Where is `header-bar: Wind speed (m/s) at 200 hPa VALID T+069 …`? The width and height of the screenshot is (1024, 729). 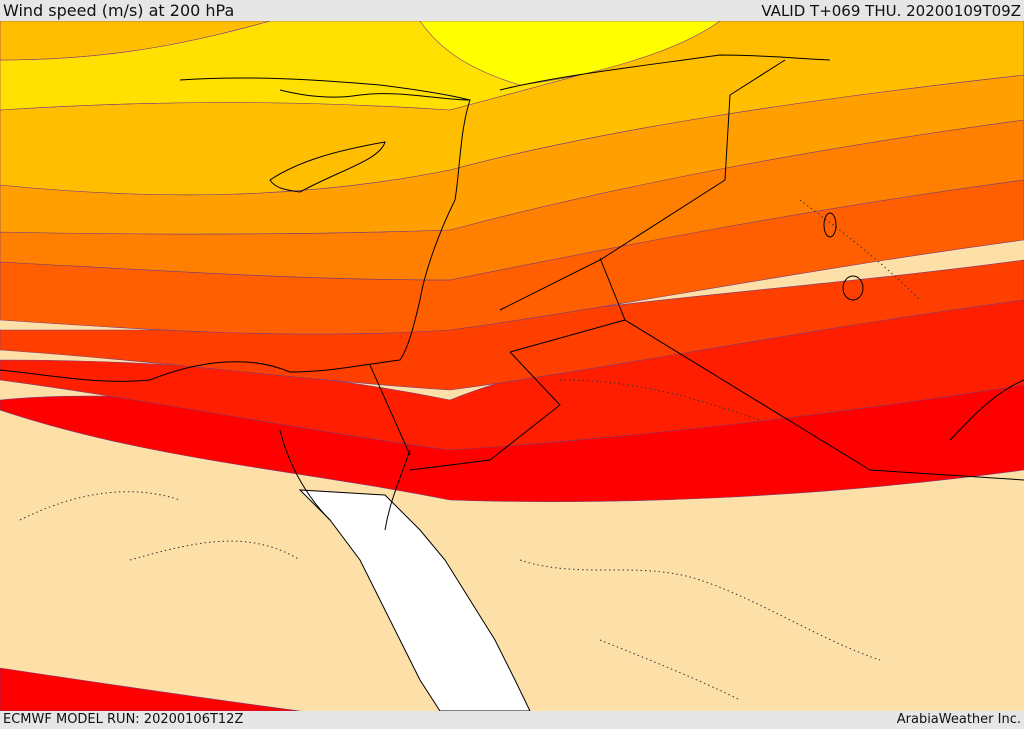 header-bar: Wind speed (m/s) at 200 hPa VALID T+069 … is located at coordinates (512, 10).